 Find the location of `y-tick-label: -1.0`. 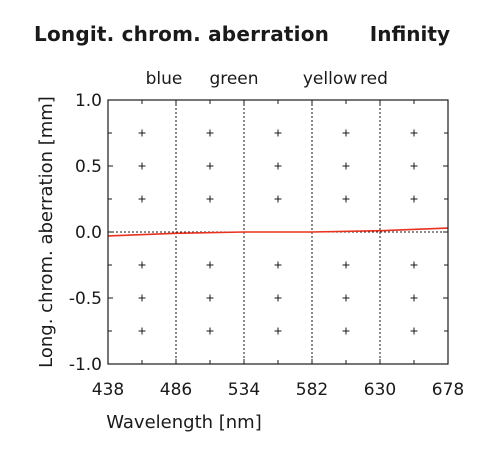

y-tick-label: -1.0 is located at coordinates (85, 365).